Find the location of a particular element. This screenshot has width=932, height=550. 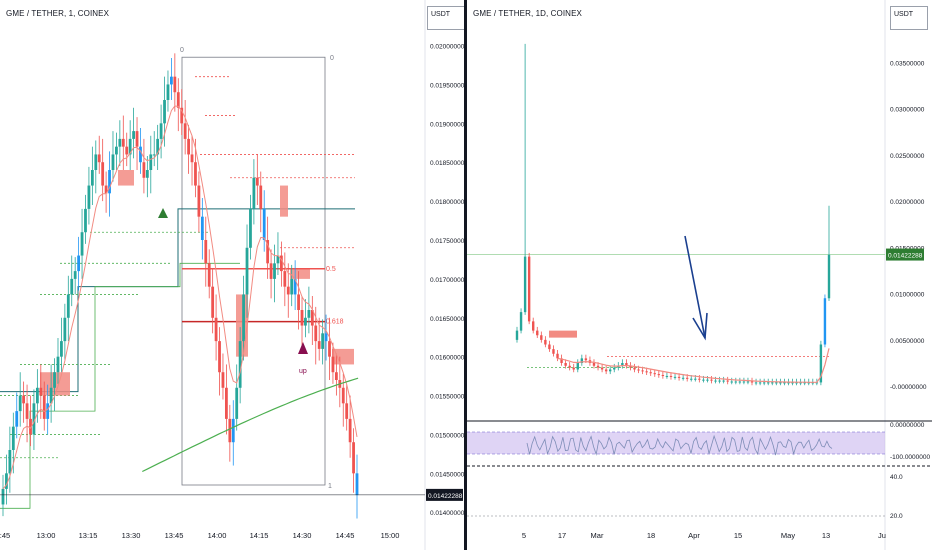

fib-level-1-label: 1 is located at coordinates (330, 486).